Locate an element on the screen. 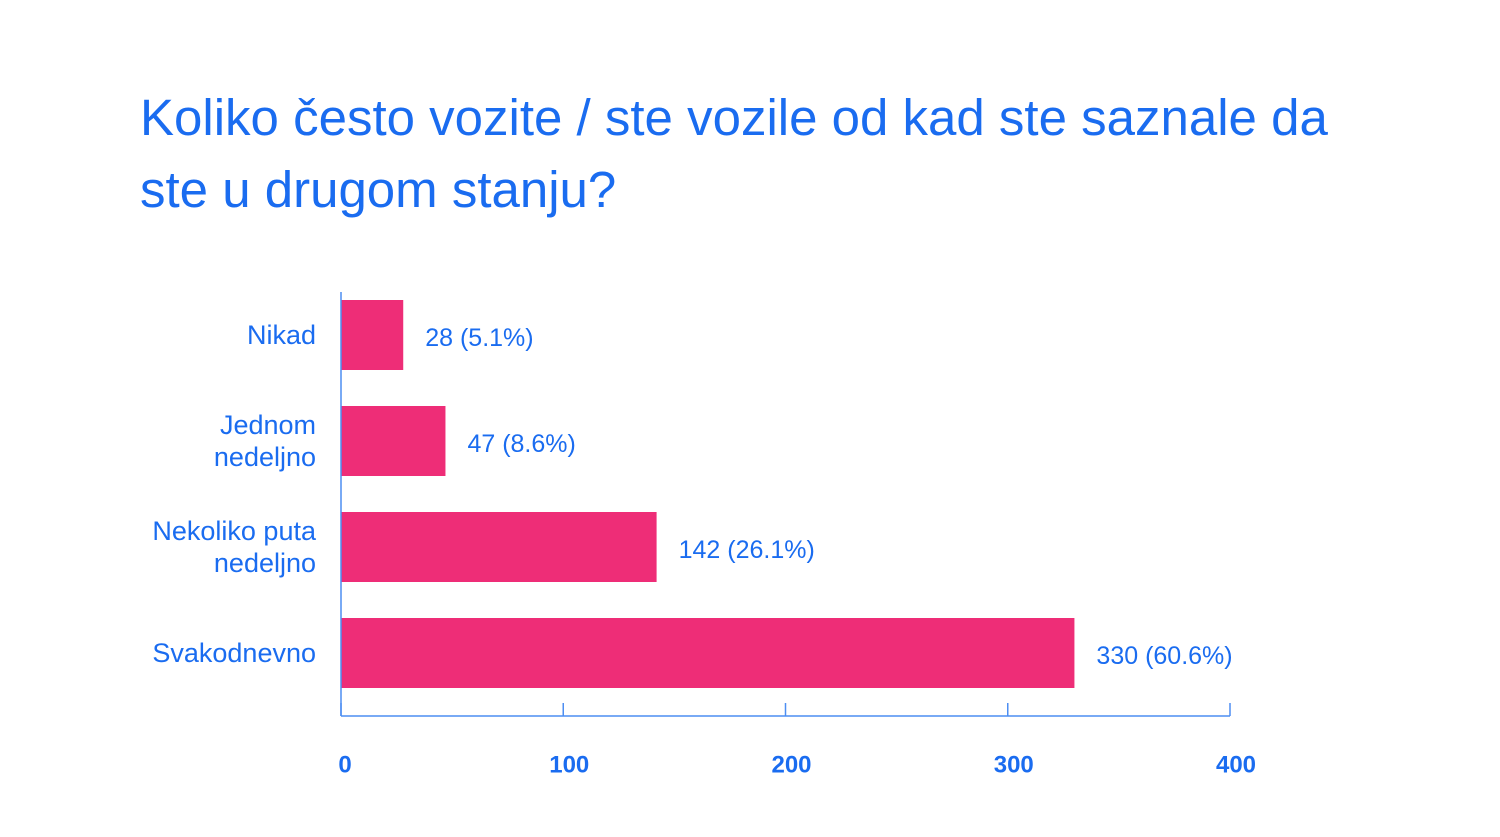 This screenshot has height=837, width=1500. category-label: Svakodnevno is located at coordinates (234, 653).